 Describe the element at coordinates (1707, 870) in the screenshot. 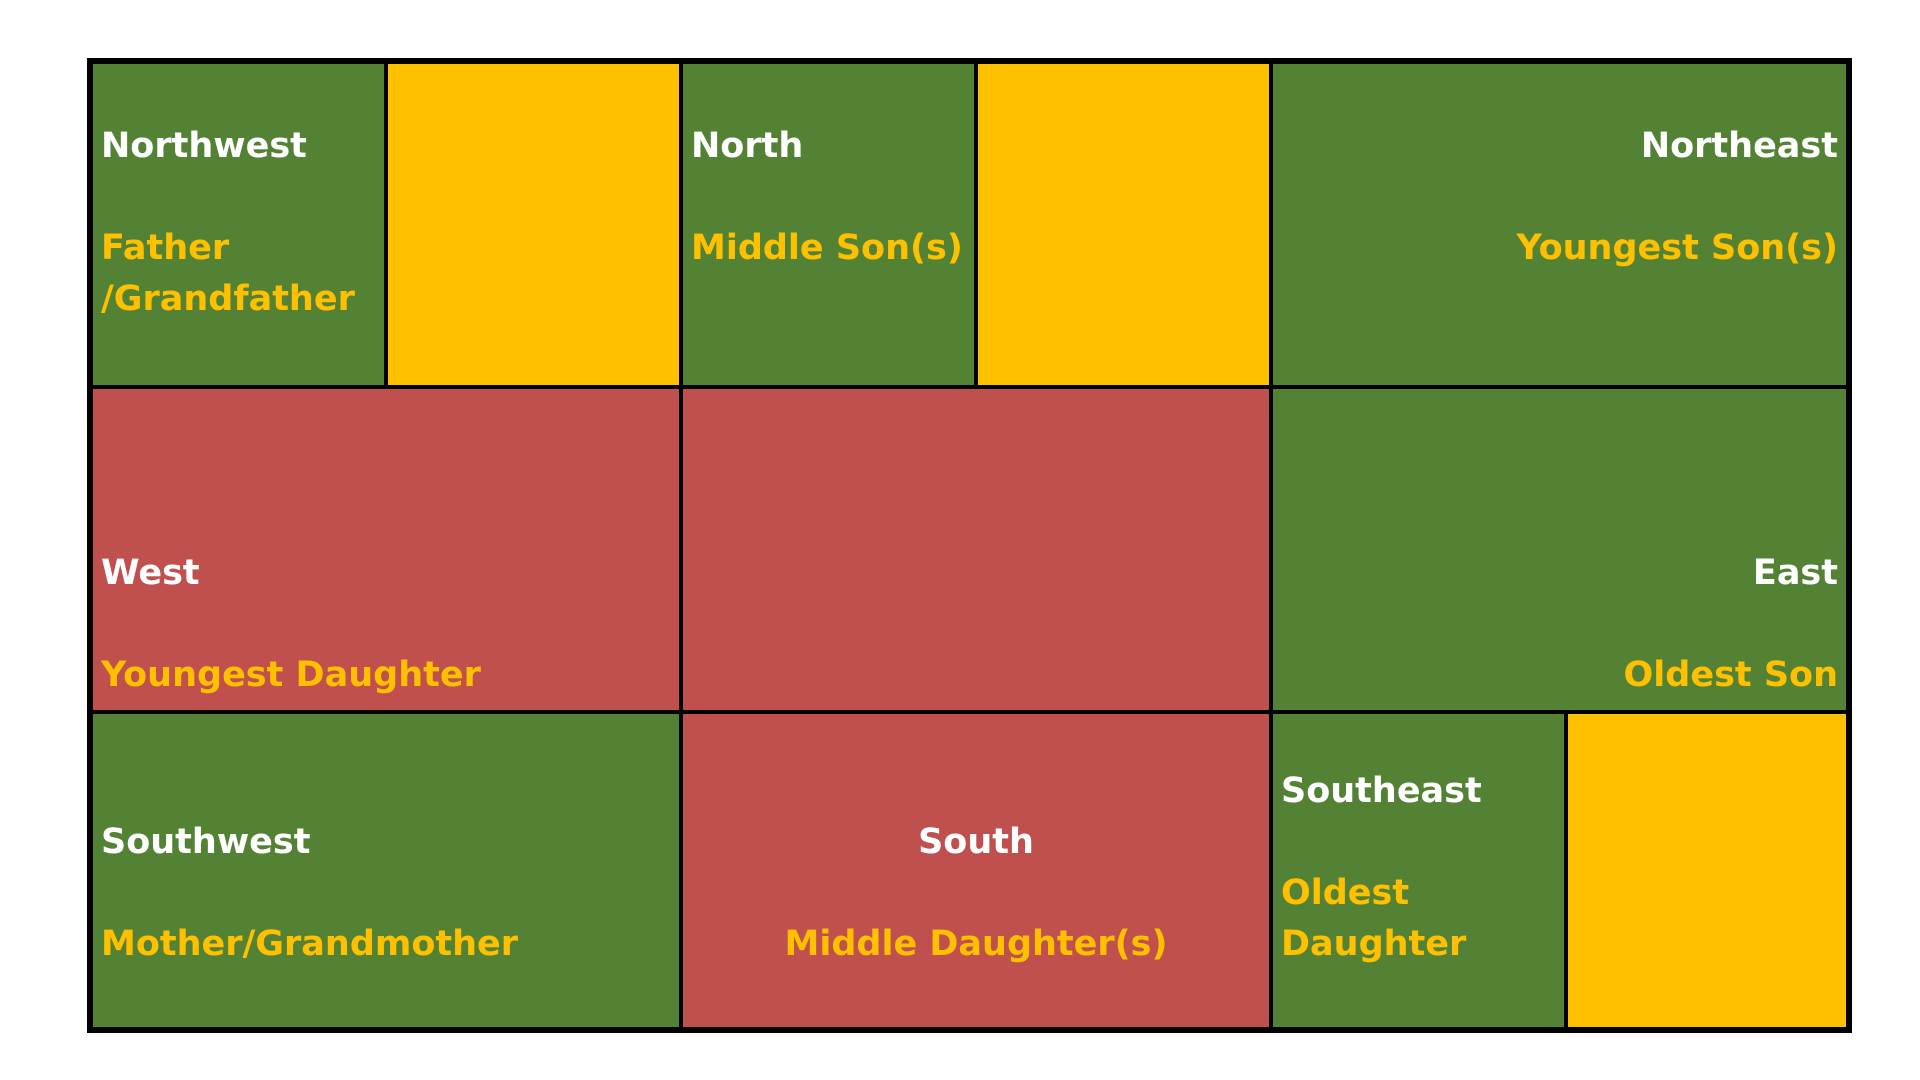

I see `southeast-yellow-block` at that location.